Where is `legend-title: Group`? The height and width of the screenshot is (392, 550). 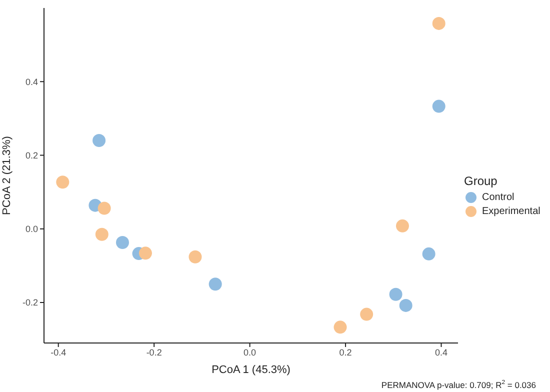
legend-title: Group is located at coordinates (481, 181).